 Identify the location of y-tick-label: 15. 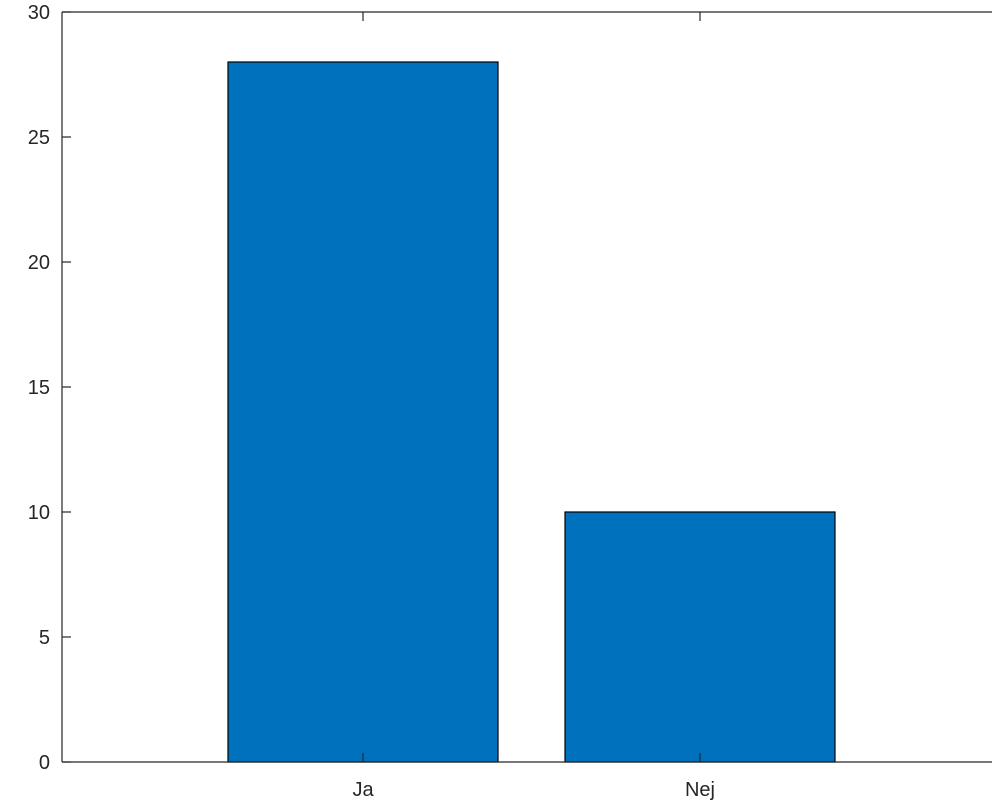
(39, 388).